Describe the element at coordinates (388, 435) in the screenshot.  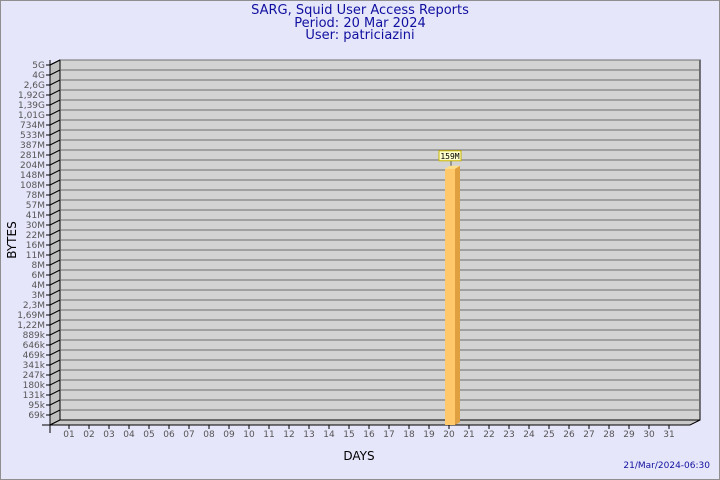
I see `x-tick-label: 17` at that location.